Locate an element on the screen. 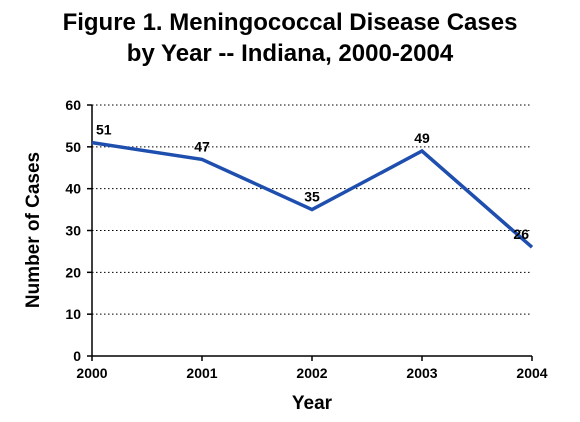 The width and height of the screenshot is (580, 422). y-tick-label-60: 60 is located at coordinates (73, 105).